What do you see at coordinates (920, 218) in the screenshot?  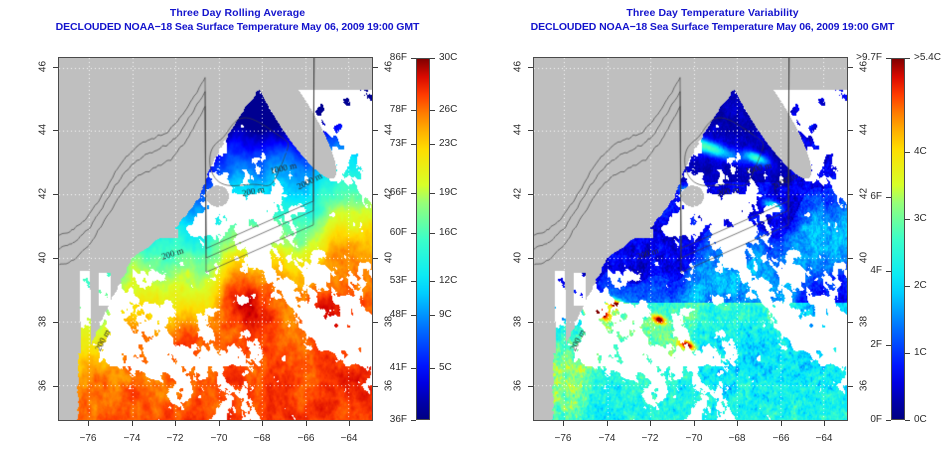 I see `colorbar-label-celsius: 3C` at bounding box center [920, 218].